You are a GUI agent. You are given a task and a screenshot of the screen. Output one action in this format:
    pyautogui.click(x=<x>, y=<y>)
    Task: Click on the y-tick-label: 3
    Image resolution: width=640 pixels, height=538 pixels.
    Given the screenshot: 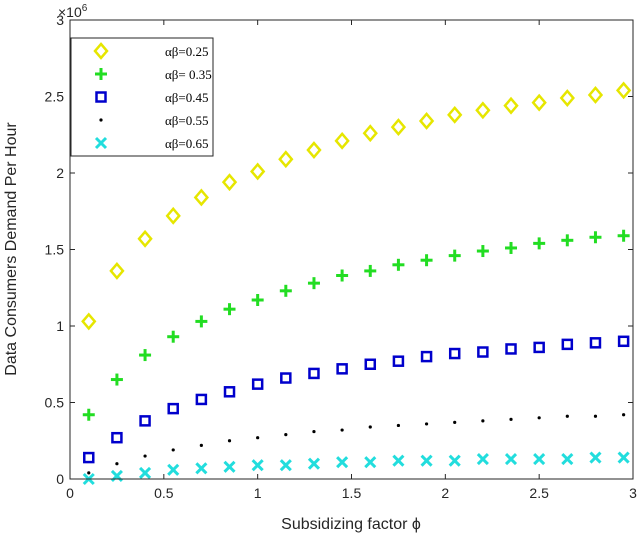 What is the action you would take?
    pyautogui.click(x=60, y=20)
    